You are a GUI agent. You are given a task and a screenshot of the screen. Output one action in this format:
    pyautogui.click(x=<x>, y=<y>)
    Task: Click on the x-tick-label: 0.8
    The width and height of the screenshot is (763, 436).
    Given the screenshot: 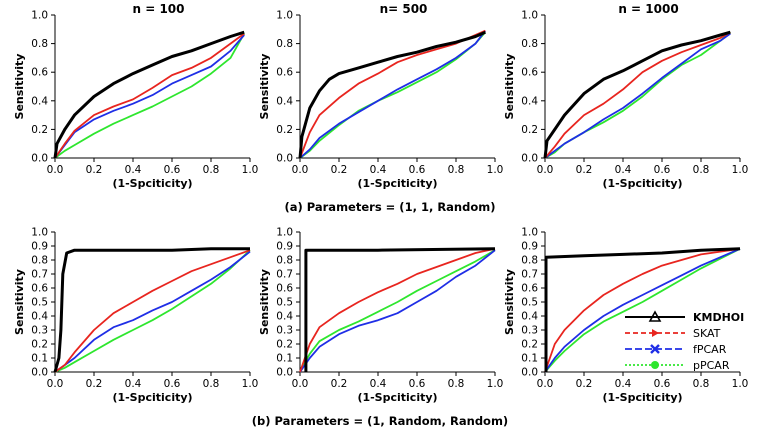 What is the action you would take?
    pyautogui.click(x=701, y=384)
    